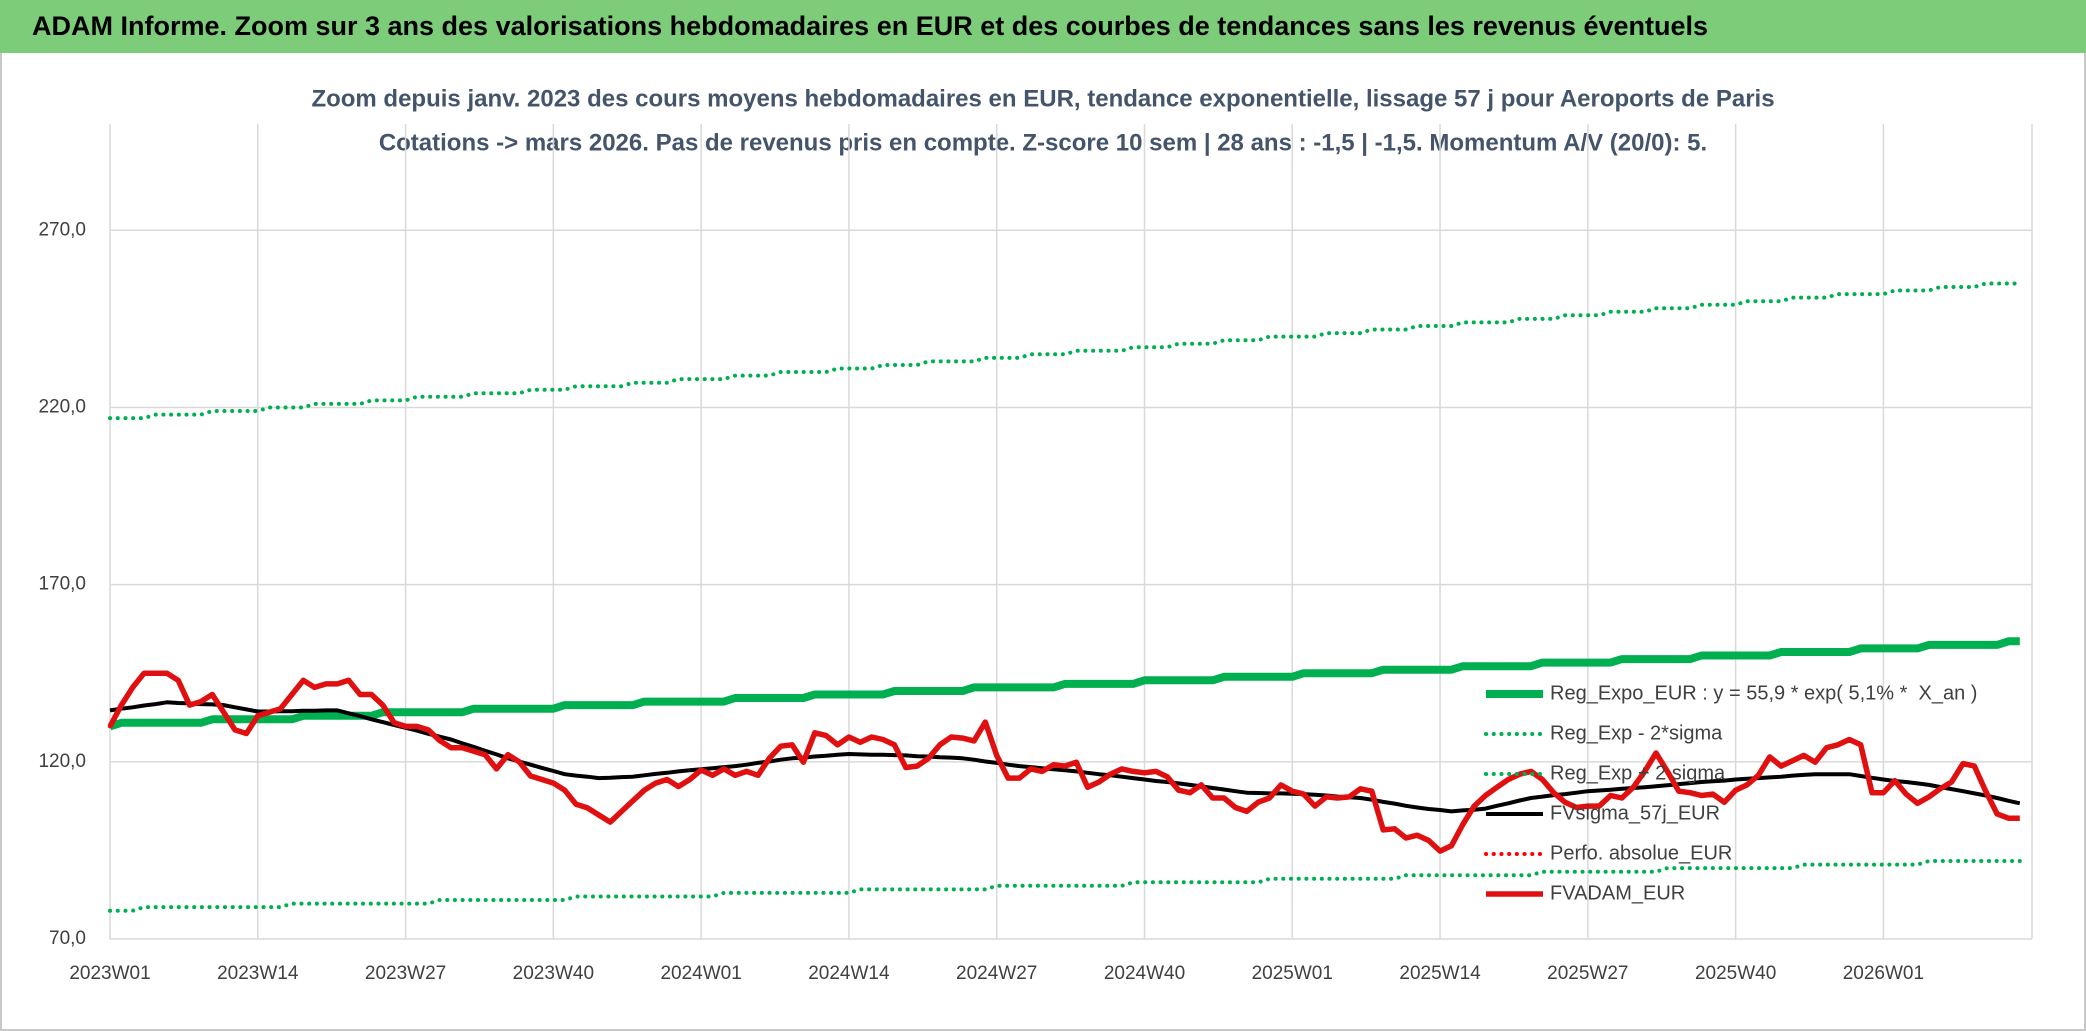 The image size is (2086, 1031). What do you see at coordinates (1636, 733) in the screenshot?
I see `legend-label: Reg_Exp - 2*sigma` at bounding box center [1636, 733].